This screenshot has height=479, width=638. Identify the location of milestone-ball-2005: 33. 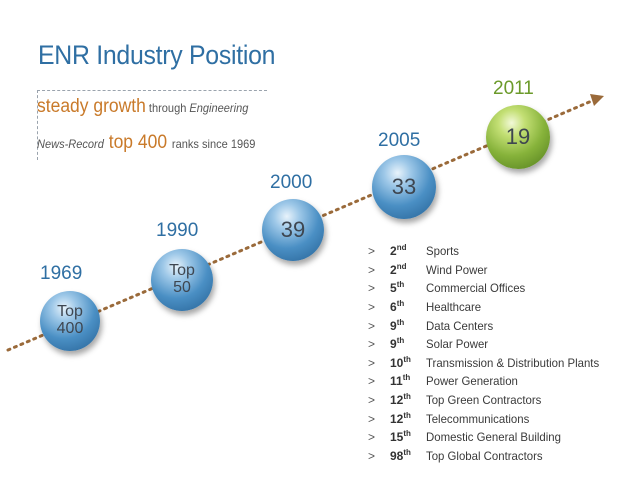
(404, 187).